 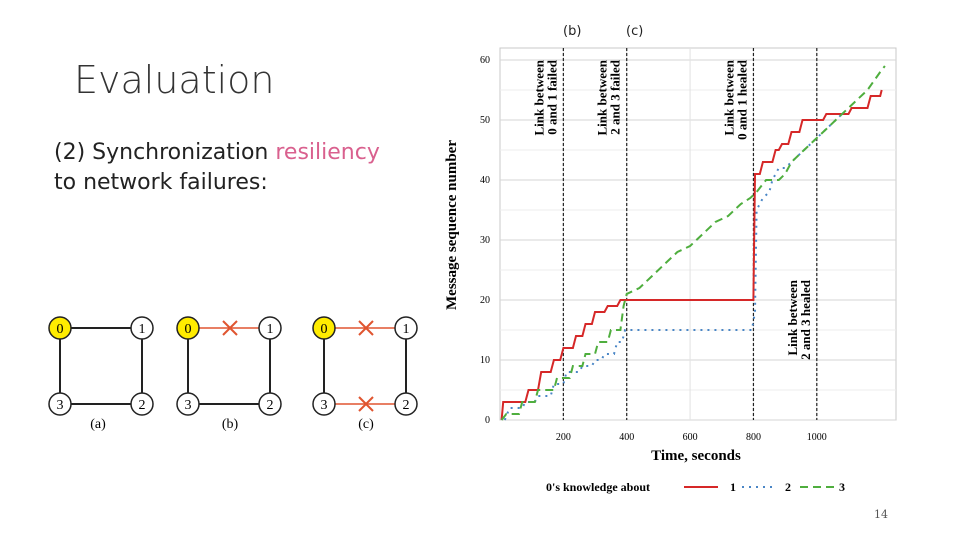 What do you see at coordinates (229, 374) in the screenshot?
I see `graph-b: 0 1 2 3 (b)` at bounding box center [229, 374].